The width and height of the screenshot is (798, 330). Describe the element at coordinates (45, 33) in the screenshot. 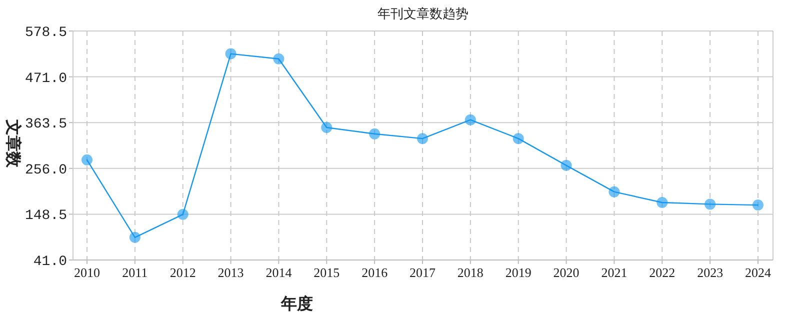

I see `y-tick-label: 578.5` at that location.